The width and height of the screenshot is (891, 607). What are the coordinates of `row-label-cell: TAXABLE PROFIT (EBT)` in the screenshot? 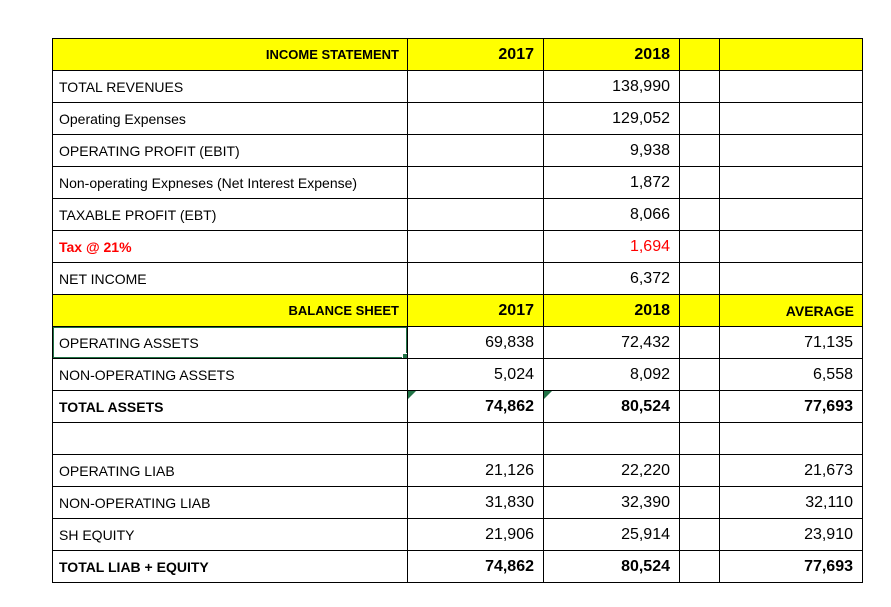 It's located at (230, 214).